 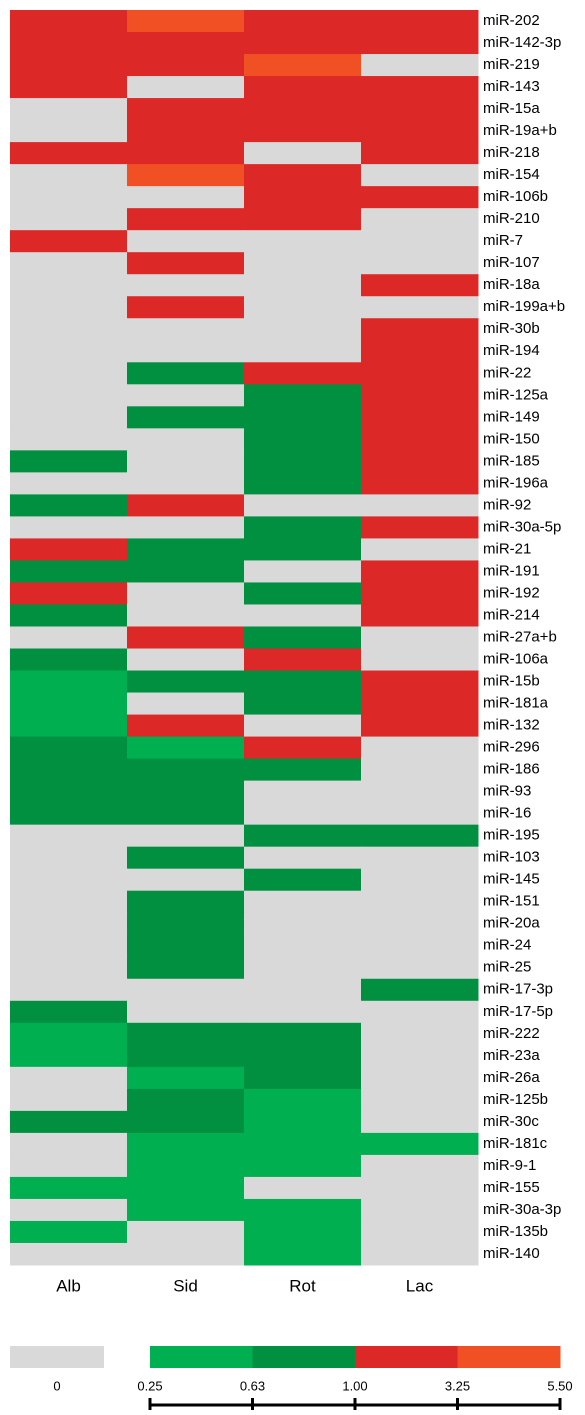 What do you see at coordinates (515, 196) in the screenshot?
I see `row-label: miR-106b` at bounding box center [515, 196].